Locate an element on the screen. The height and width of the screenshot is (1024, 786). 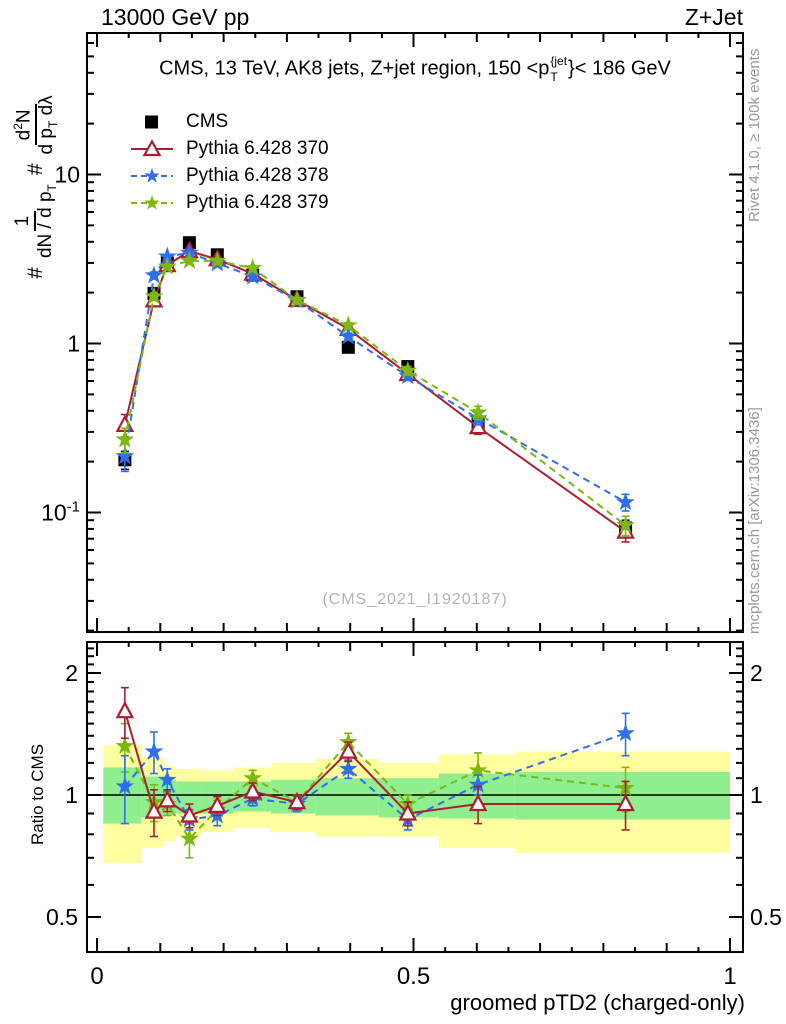
ylabel-frac1-num: 1 is located at coordinates (24, 221).